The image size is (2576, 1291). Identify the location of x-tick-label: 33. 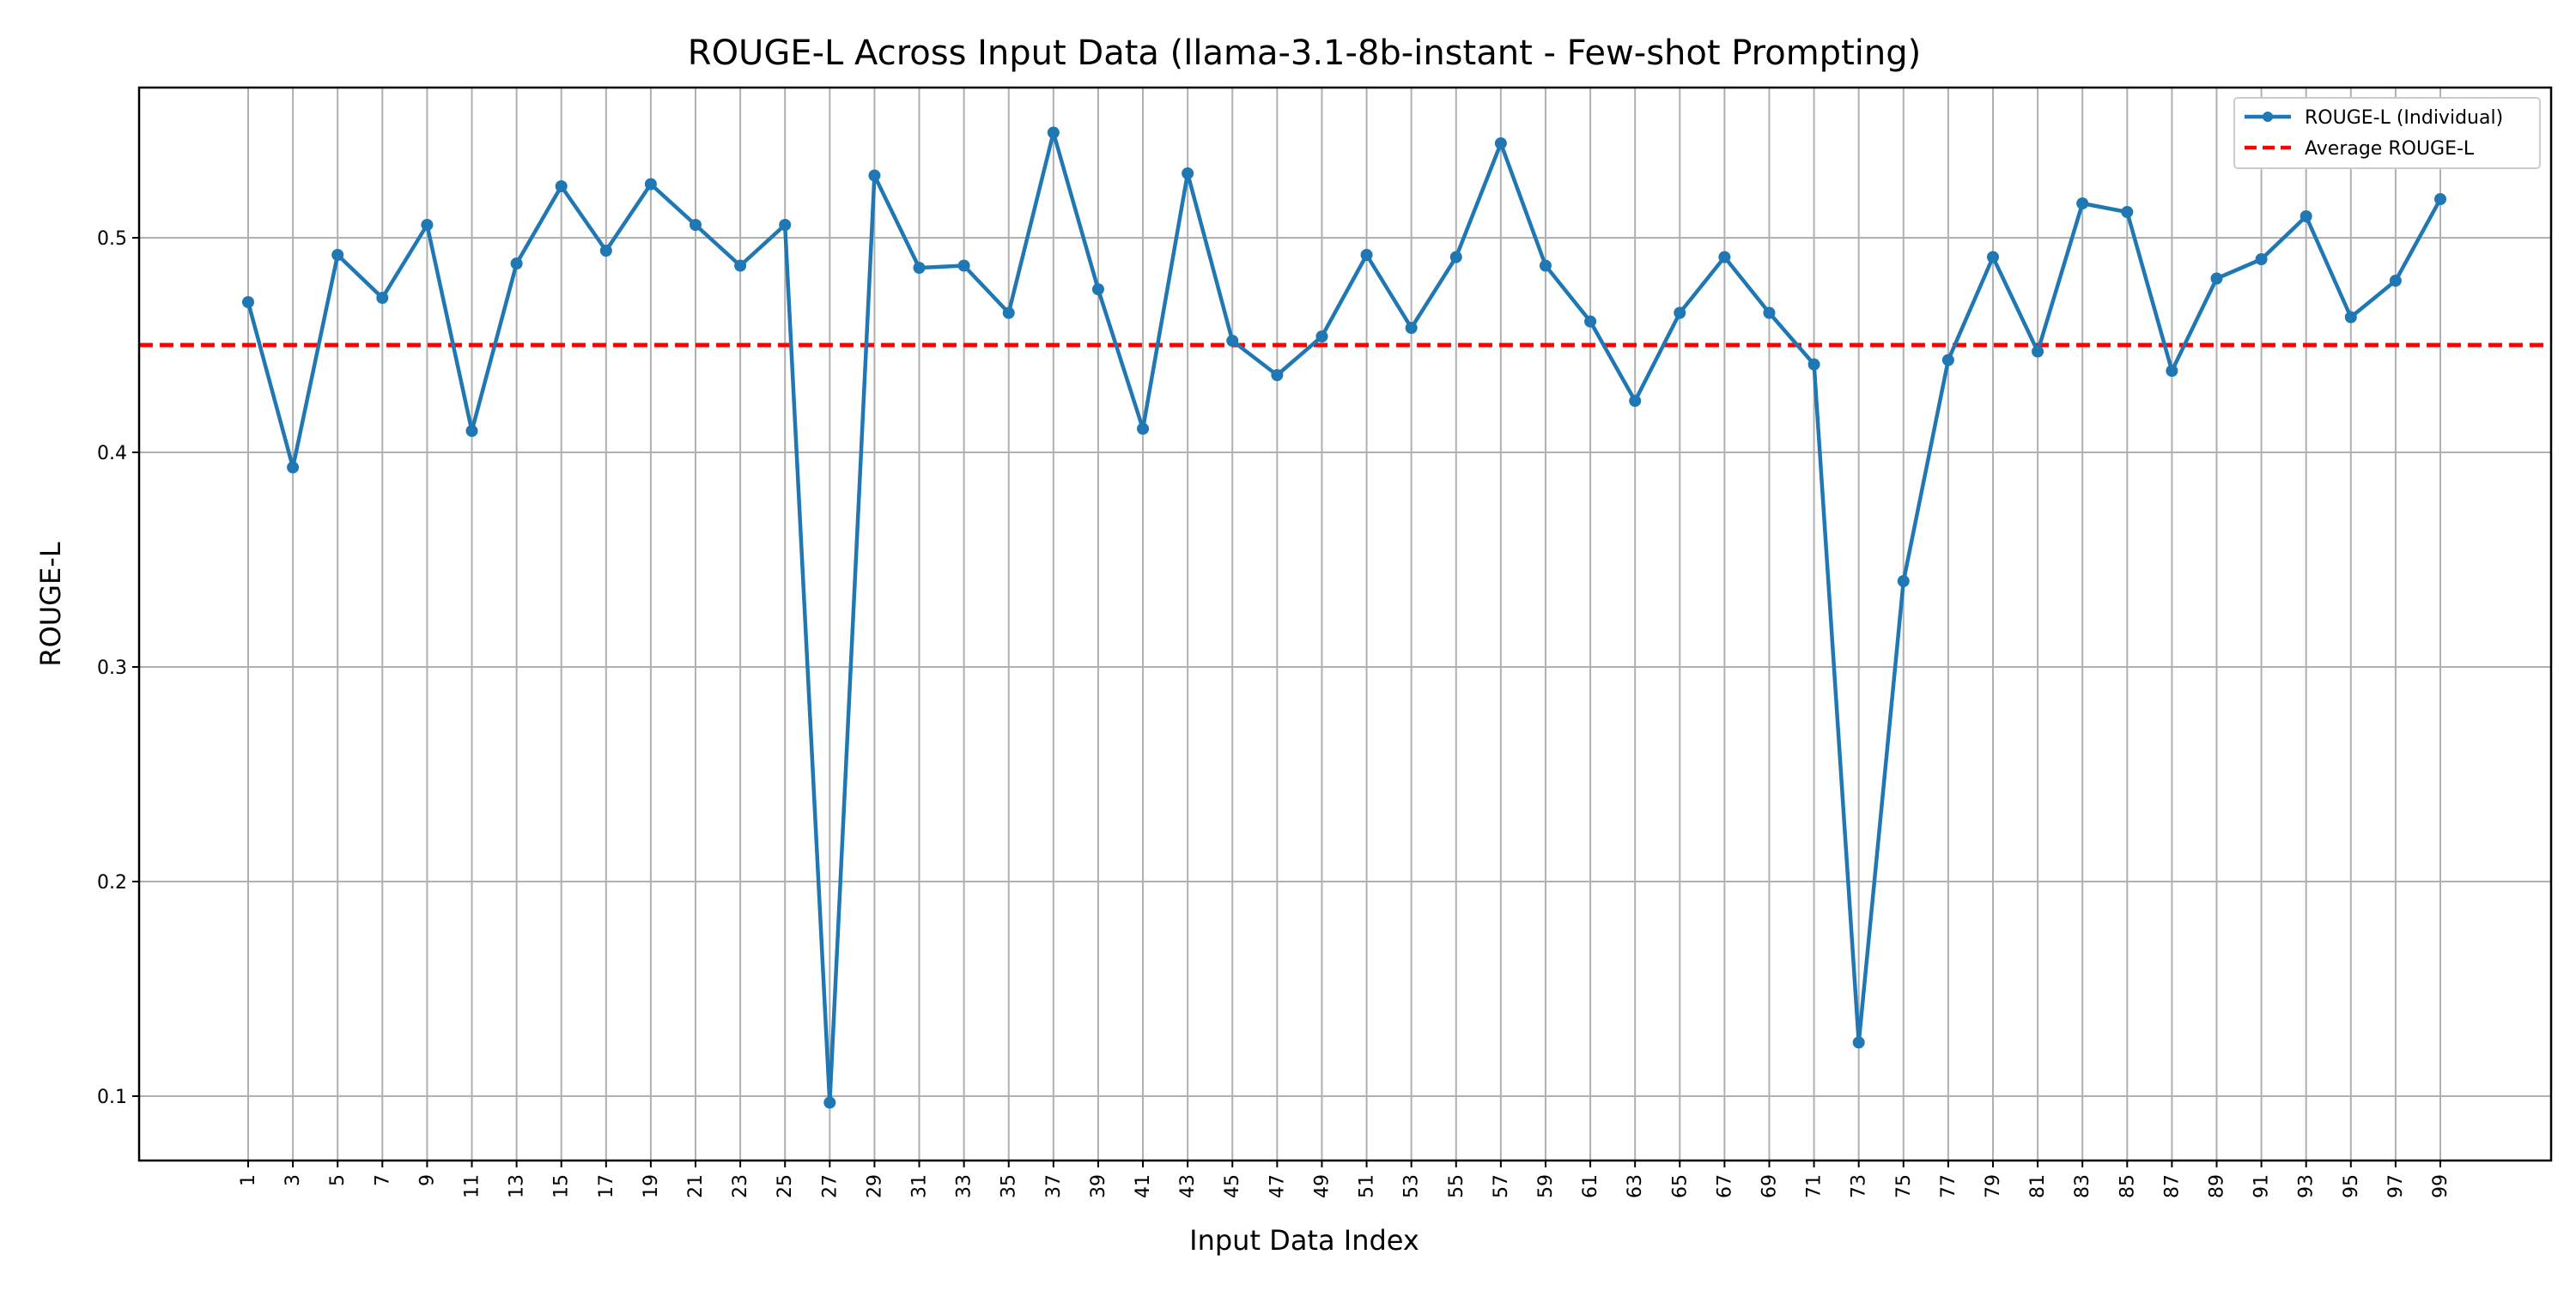
(965, 1186).